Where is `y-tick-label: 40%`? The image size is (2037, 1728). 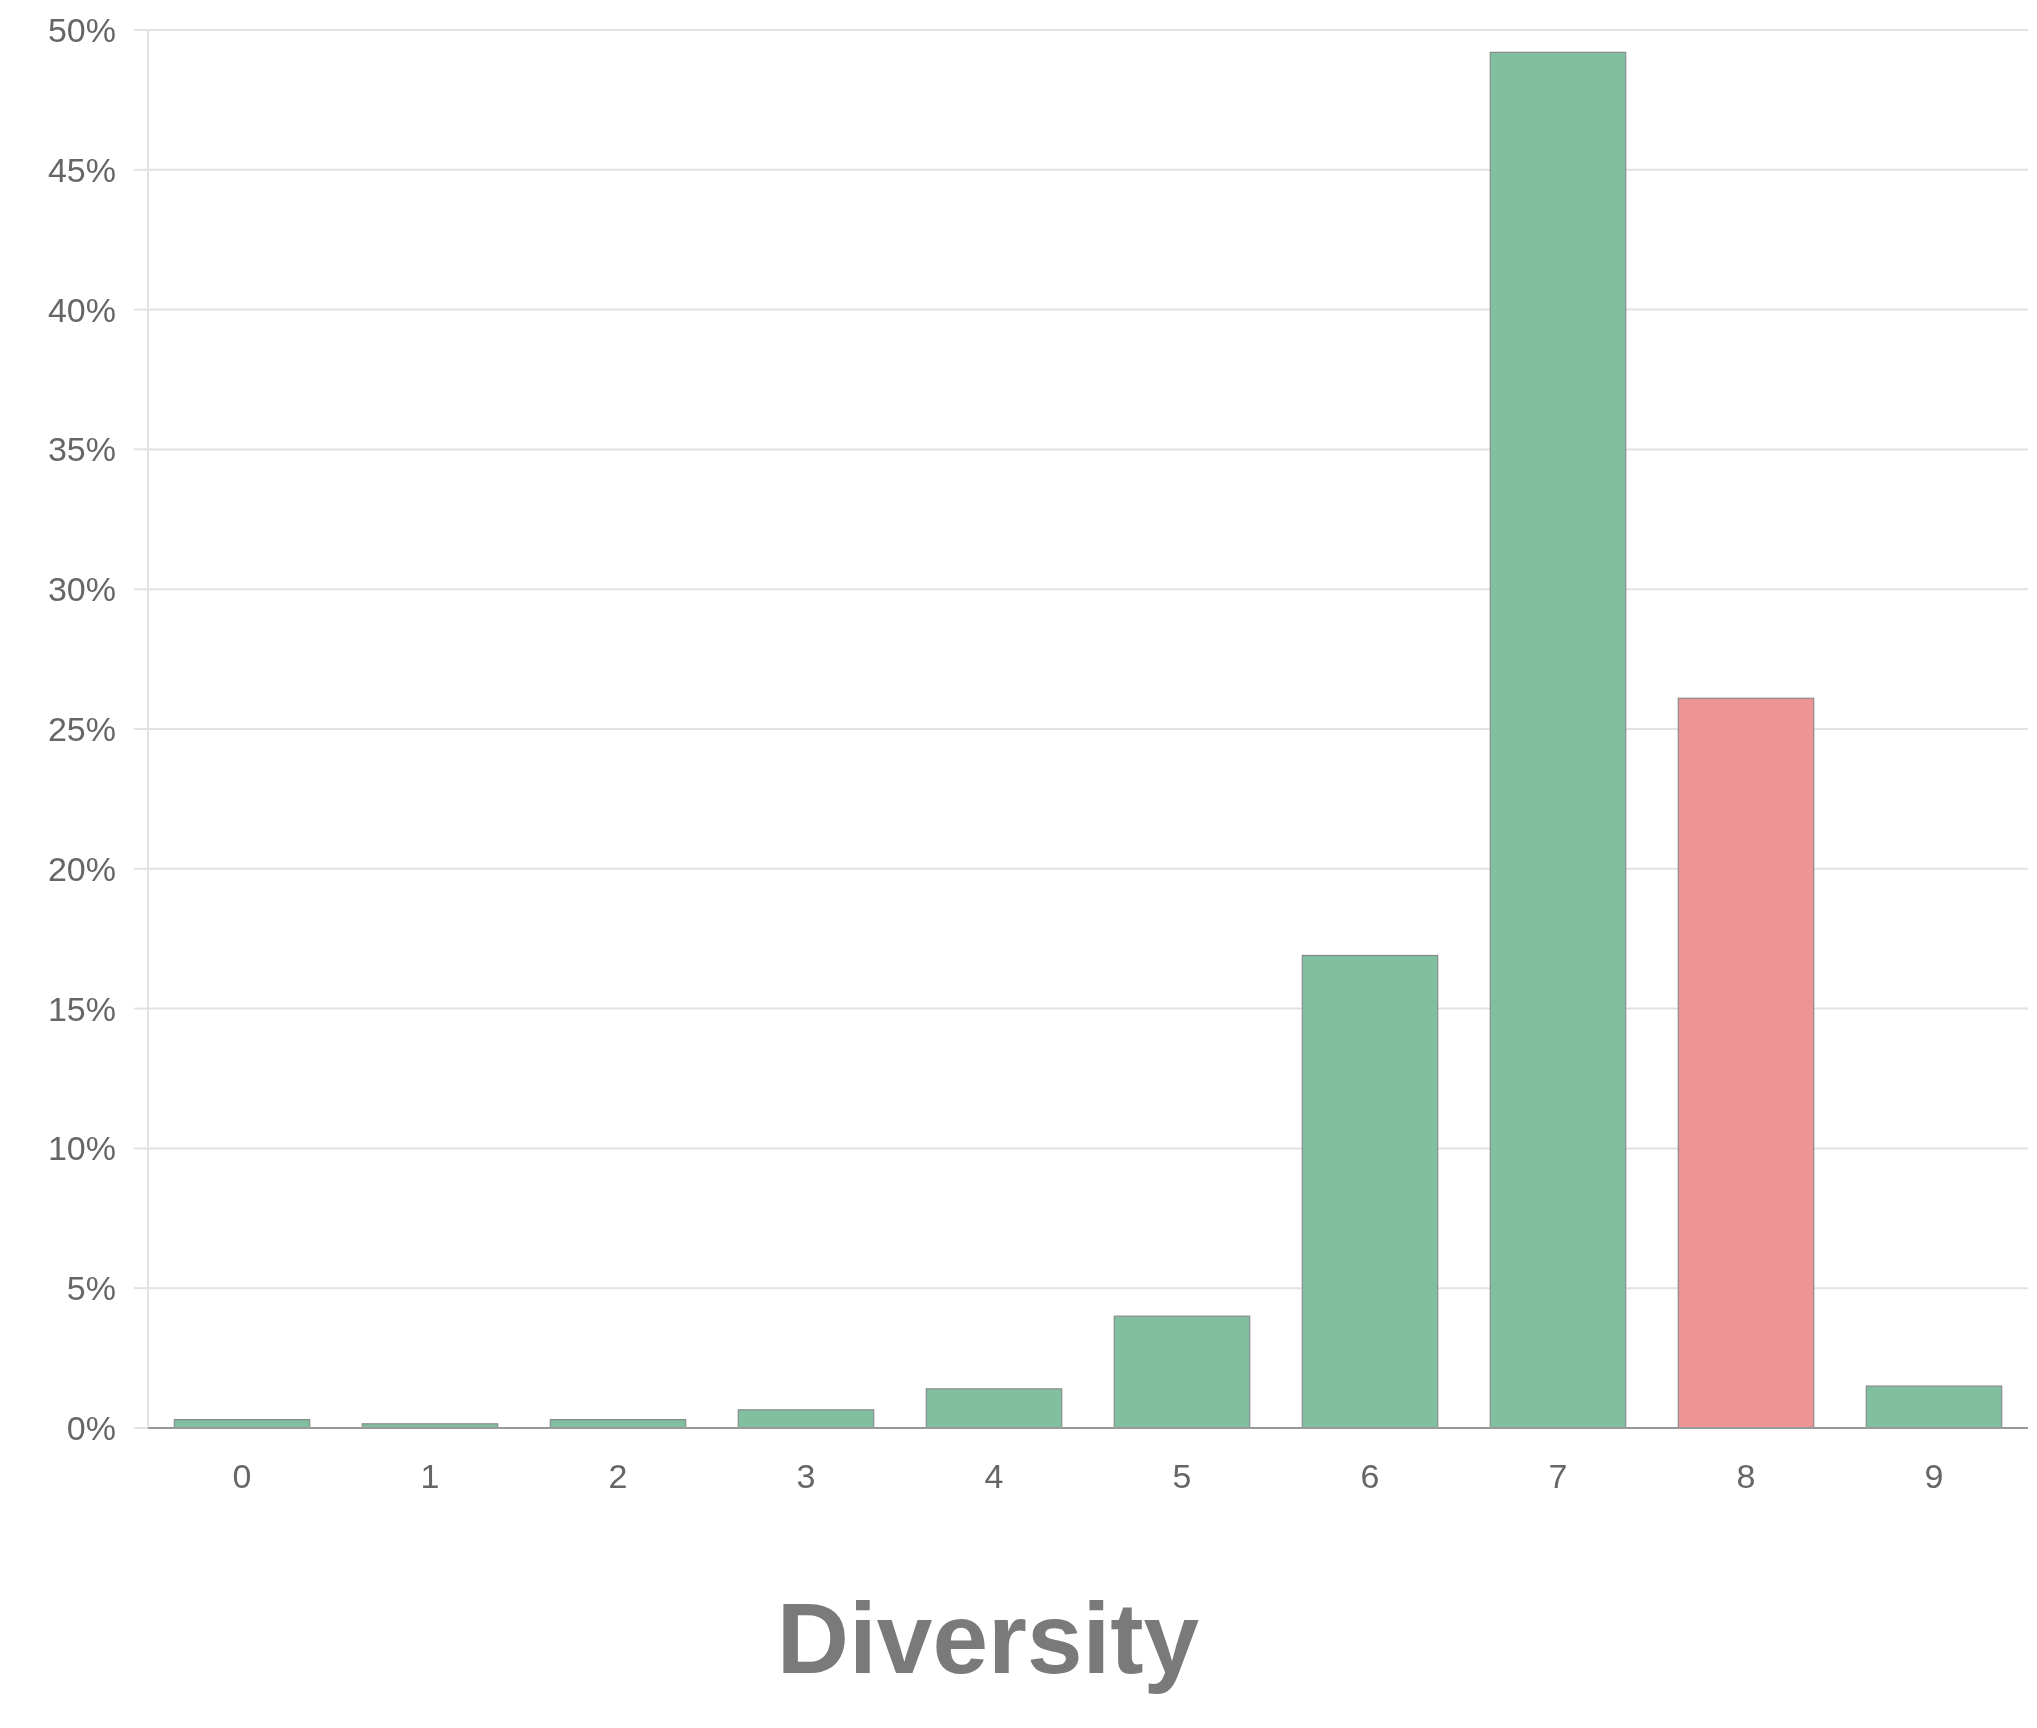 y-tick-label: 40% is located at coordinates (81, 309).